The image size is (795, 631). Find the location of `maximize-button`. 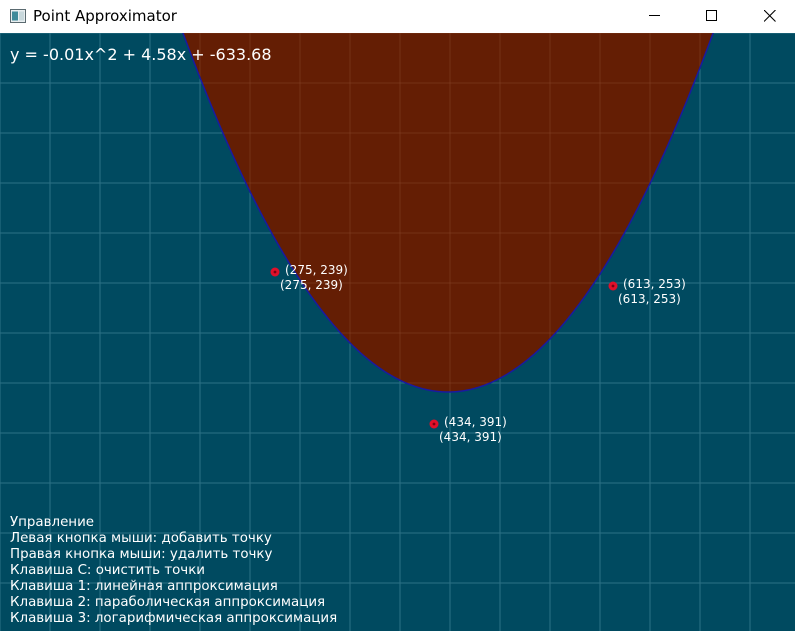

maximize-button is located at coordinates (712, 16).